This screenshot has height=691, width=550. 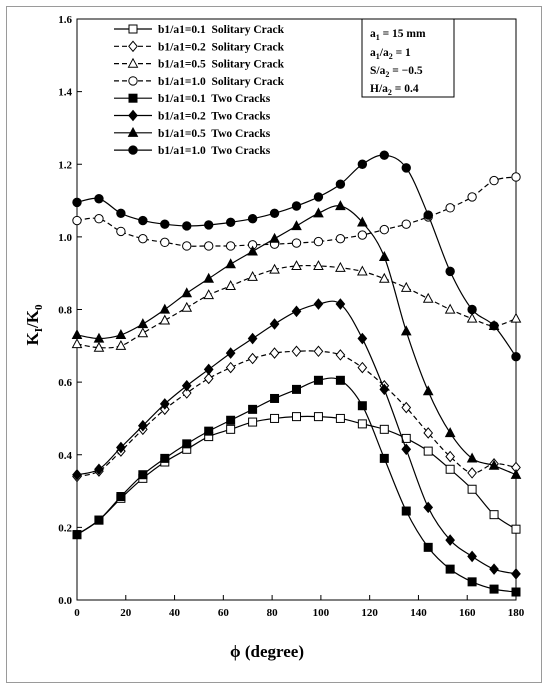 What do you see at coordinates (175, 613) in the screenshot?
I see `x-tick-label: 40` at bounding box center [175, 613].